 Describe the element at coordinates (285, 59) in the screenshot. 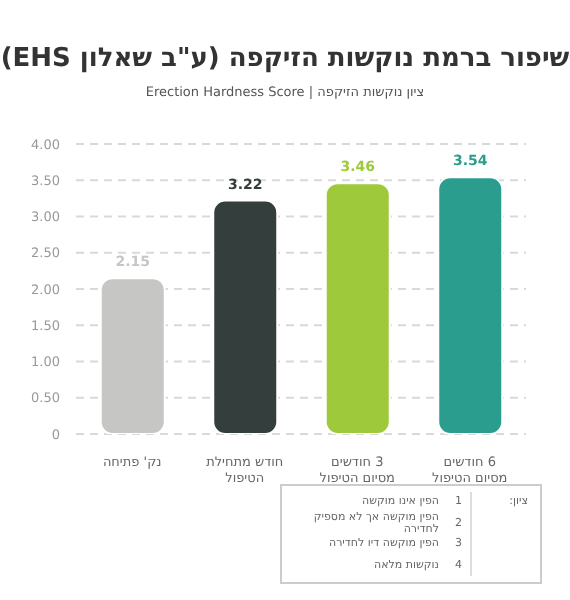

I see `chart-title: שיפור ברמת נוקשות הזיקפה (ע"ב שאלון EHS)` at that location.